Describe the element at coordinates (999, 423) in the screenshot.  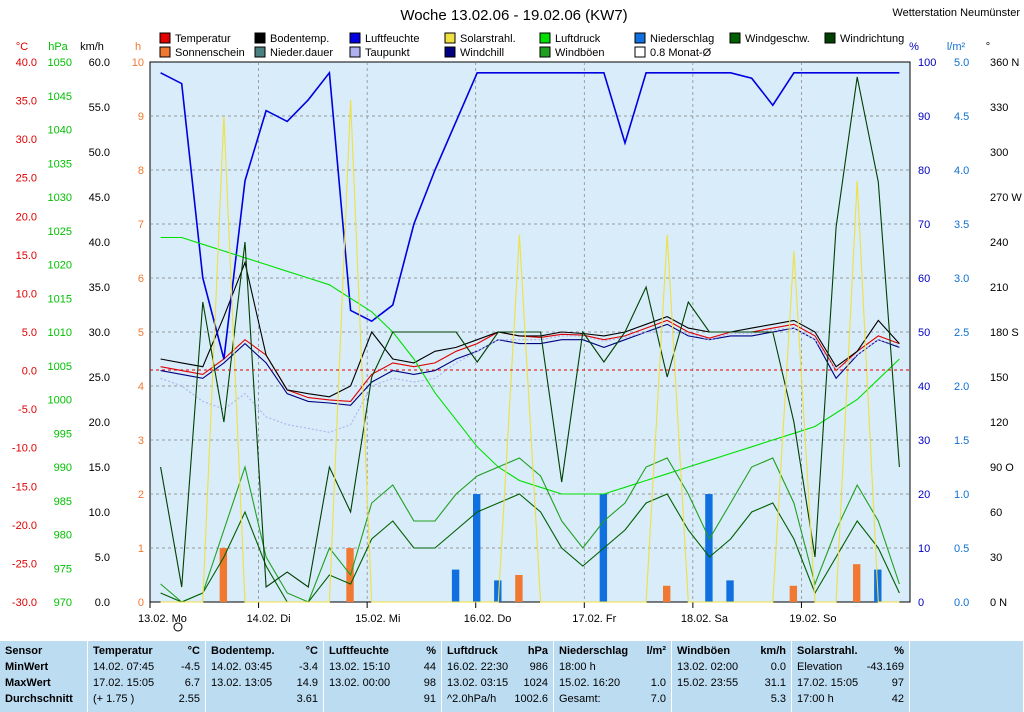
I see `y-tick-deg: 120` at that location.